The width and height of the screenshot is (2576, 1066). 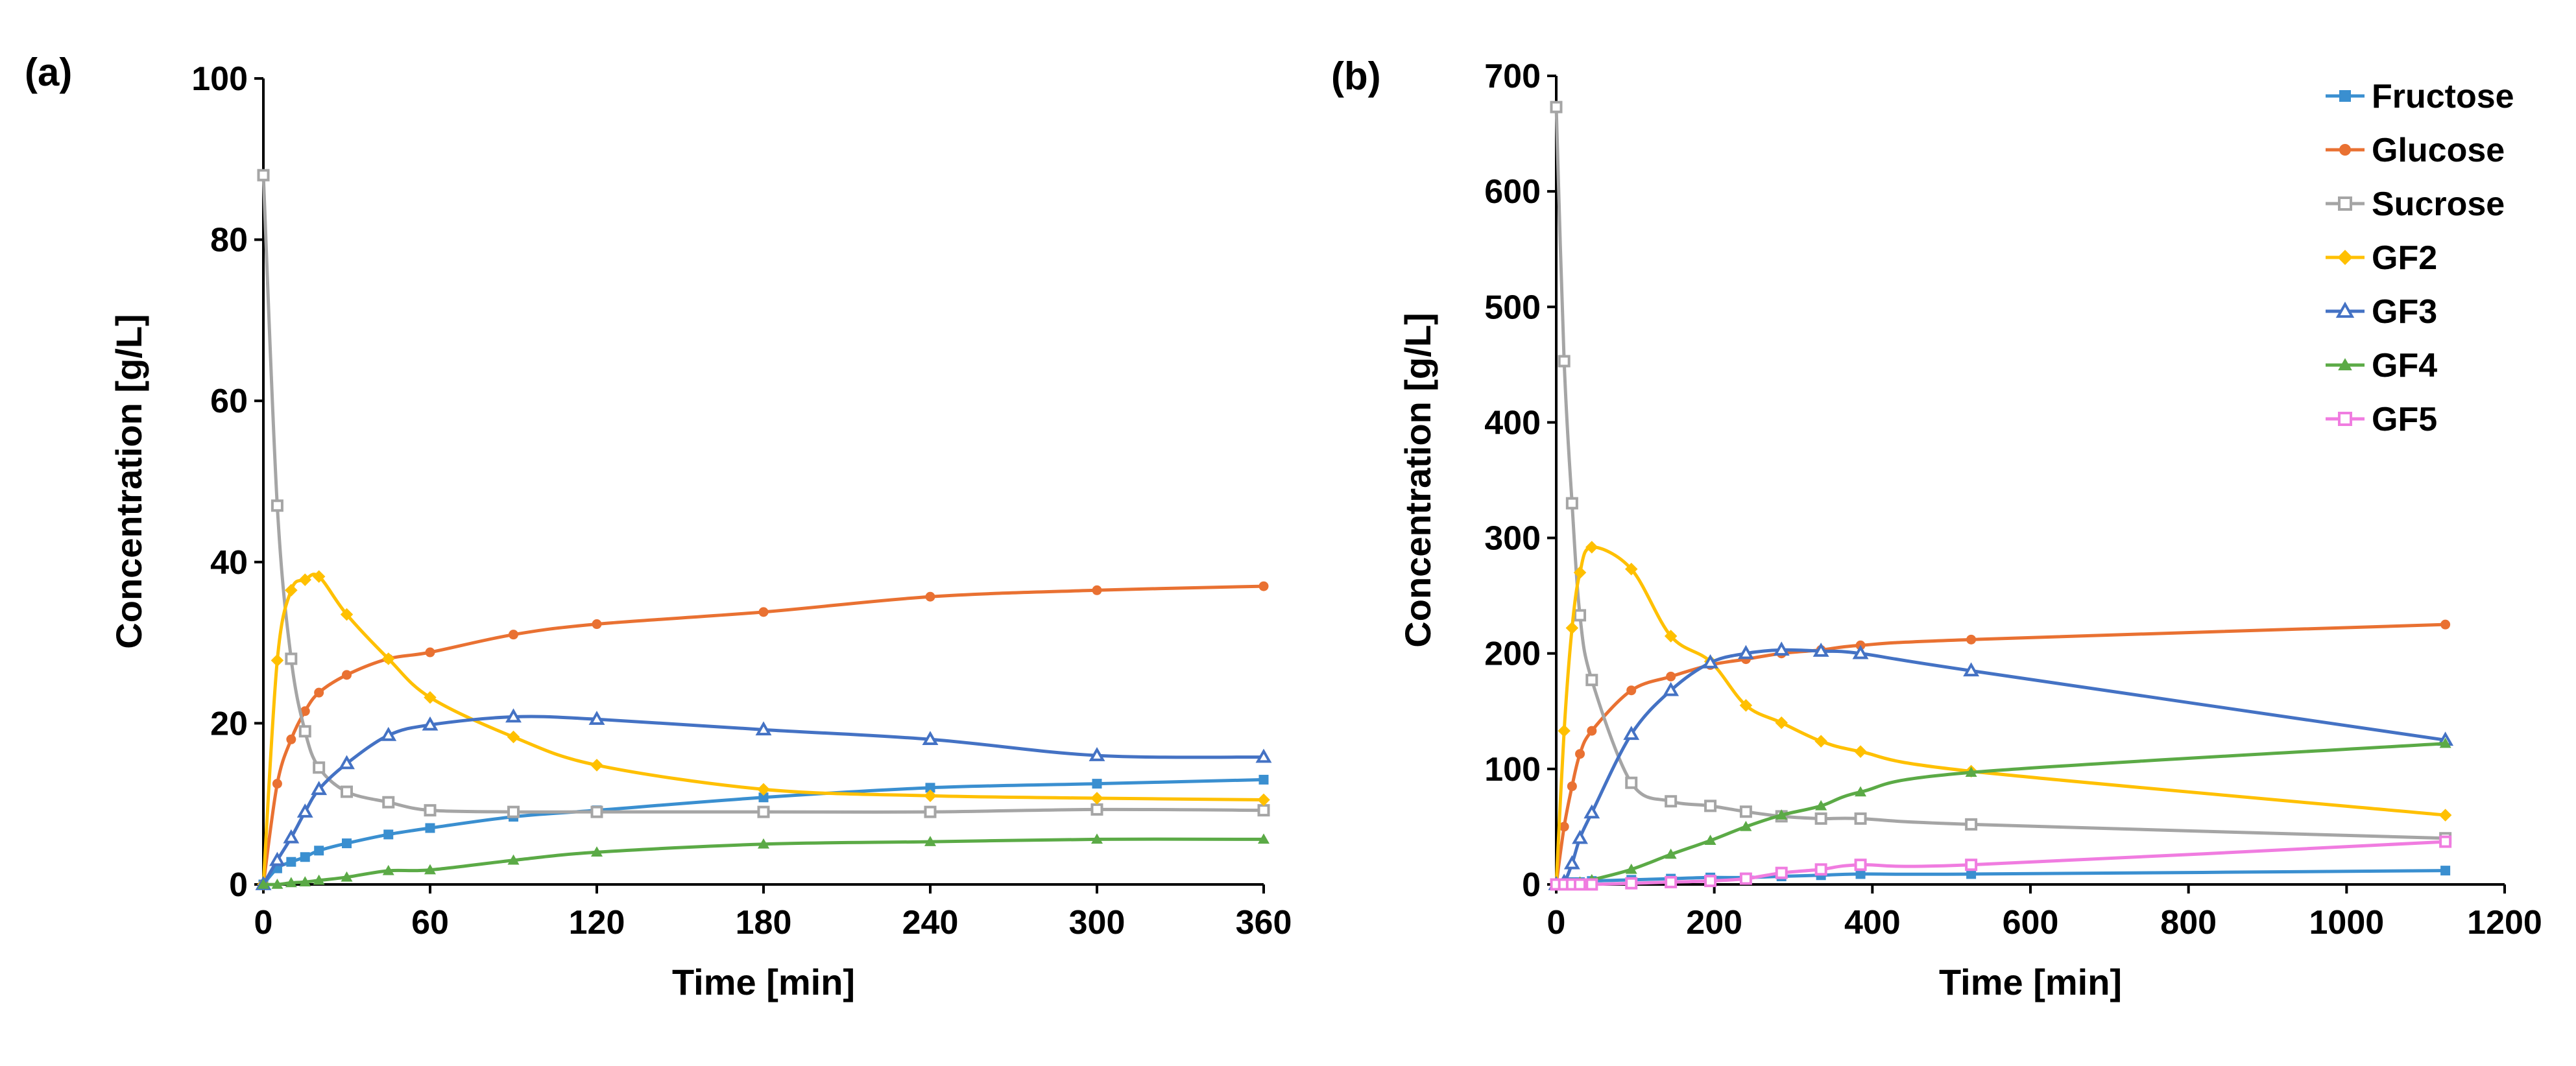 I want to click on legend-item-glucose: Glucose, so click(x=2415, y=151).